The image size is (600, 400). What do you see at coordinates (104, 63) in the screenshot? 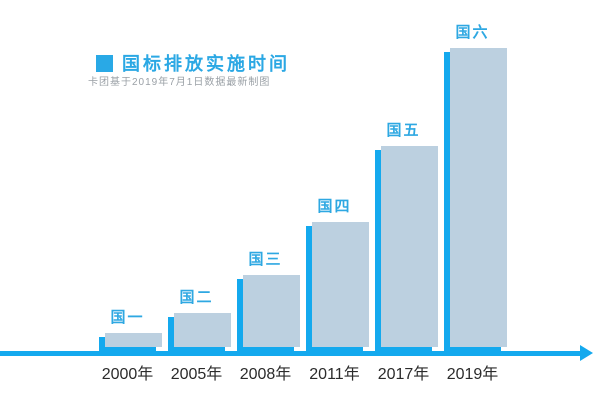
I see `legend-swatch-icon` at bounding box center [104, 63].